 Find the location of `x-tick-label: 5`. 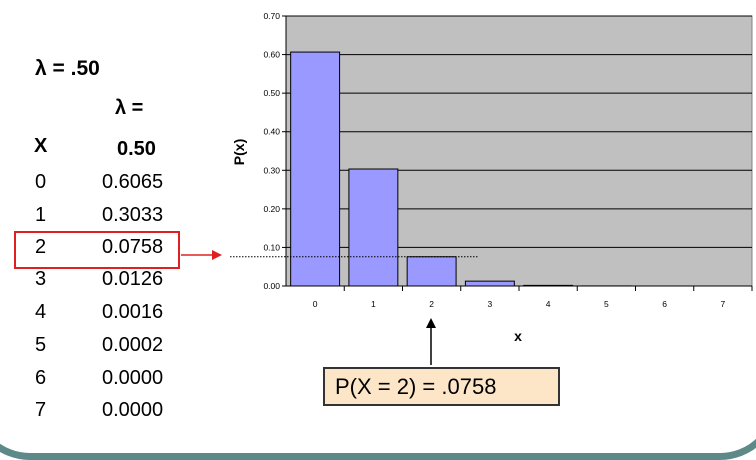

x-tick-label: 5 is located at coordinates (606, 304).